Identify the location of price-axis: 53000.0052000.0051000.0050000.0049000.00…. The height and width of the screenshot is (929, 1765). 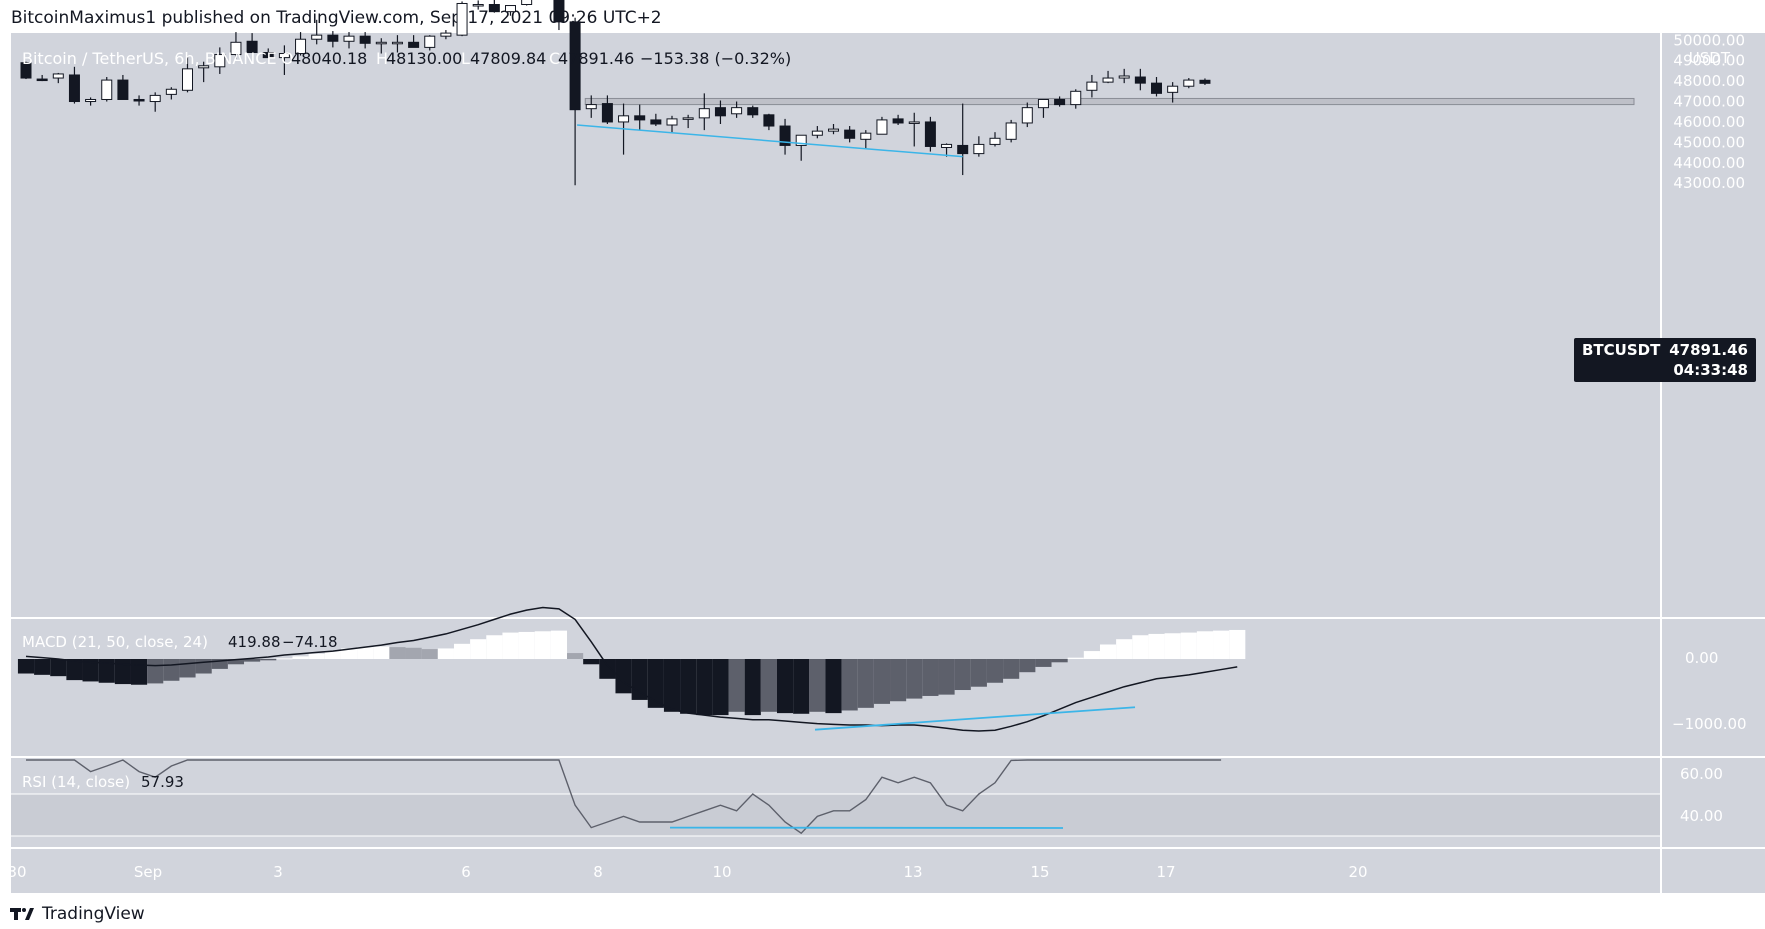
(1709, 96).